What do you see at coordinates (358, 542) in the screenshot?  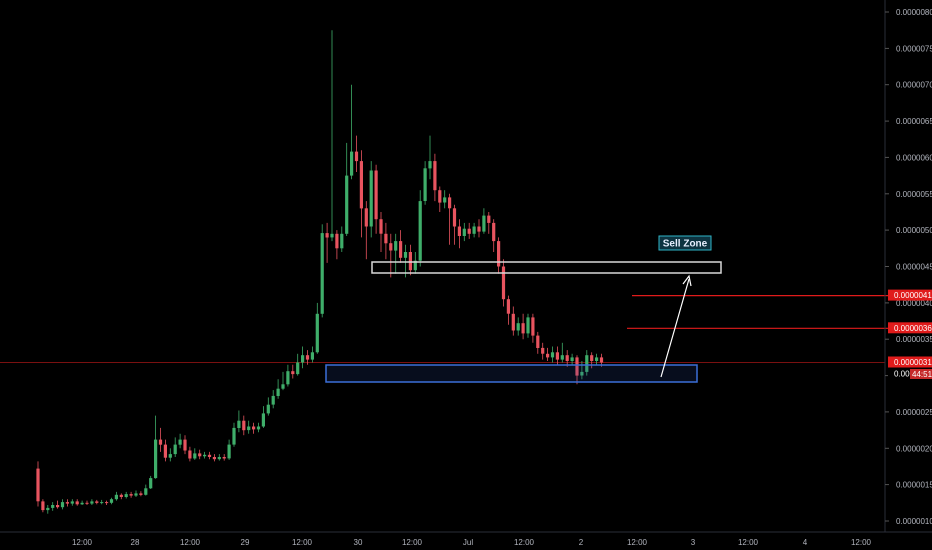 I see `time-tick-label: 30` at bounding box center [358, 542].